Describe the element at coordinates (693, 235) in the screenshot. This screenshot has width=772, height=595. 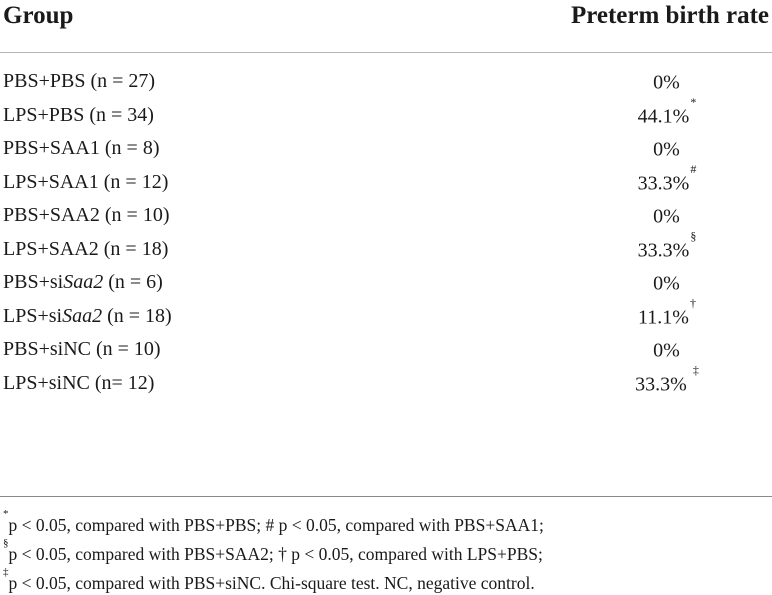
I see `significance-mark: §` at that location.